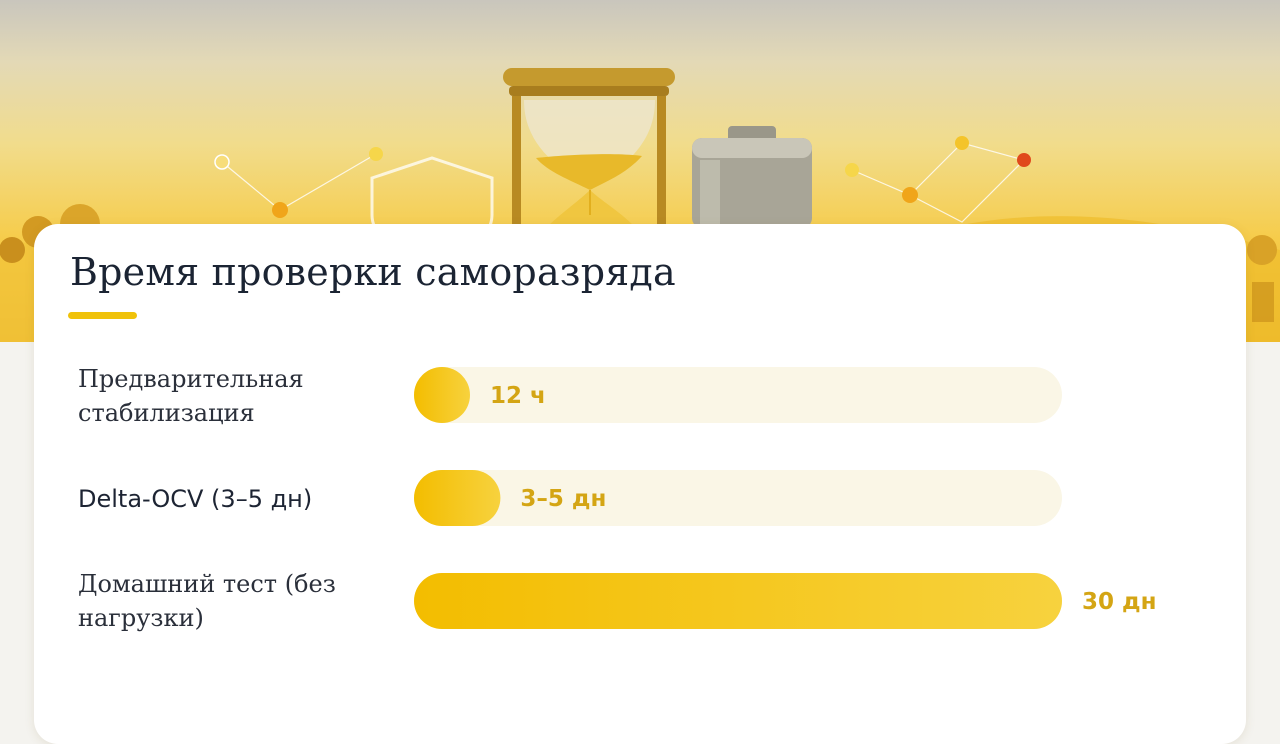  What do you see at coordinates (589, 147) in the screenshot?
I see `hourglass-icon` at bounding box center [589, 147].